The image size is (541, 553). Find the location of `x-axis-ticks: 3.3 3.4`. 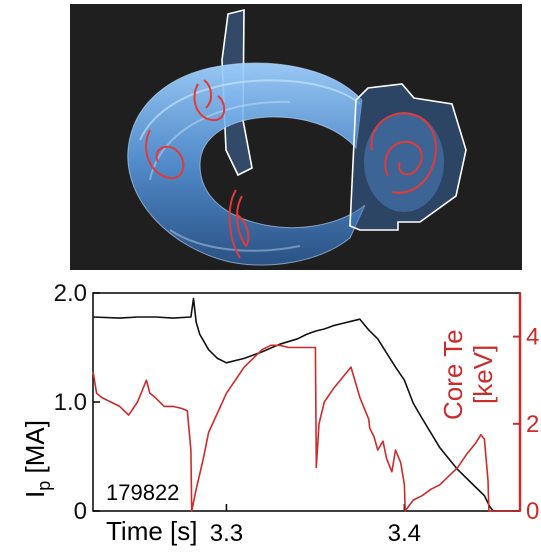

x-axis-ticks: 3.3 3.4 is located at coordinates (315, 525).